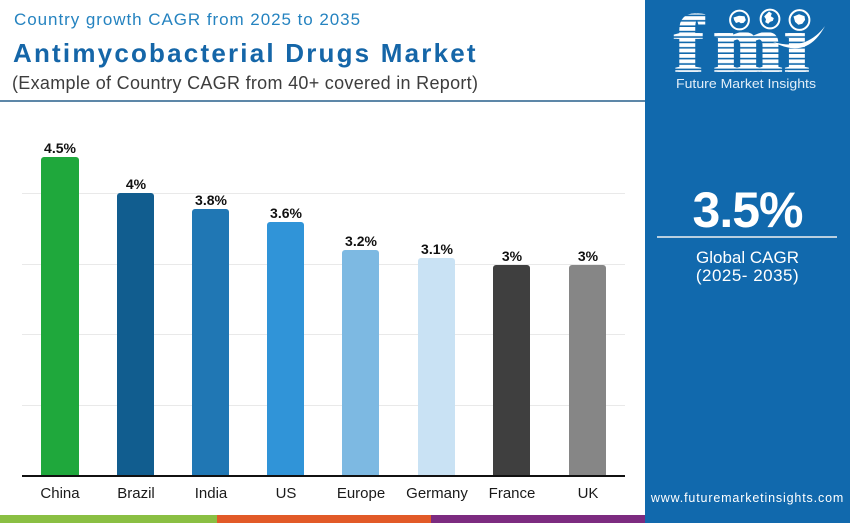 The width and height of the screenshot is (850, 523). Describe the element at coordinates (743, 45) in the screenshot. I see `svg-text: fmı` at that location.